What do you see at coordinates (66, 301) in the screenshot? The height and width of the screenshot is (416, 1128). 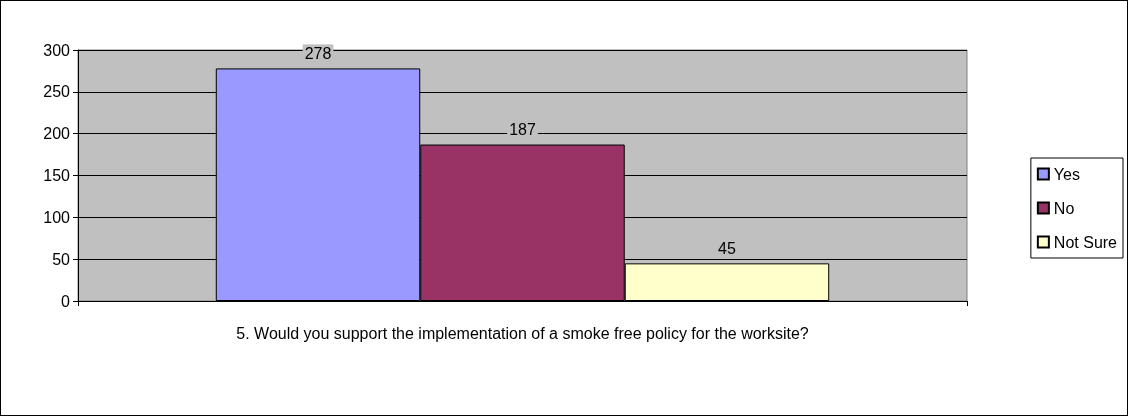 I see `y-tick-label: 0` at bounding box center [66, 301].